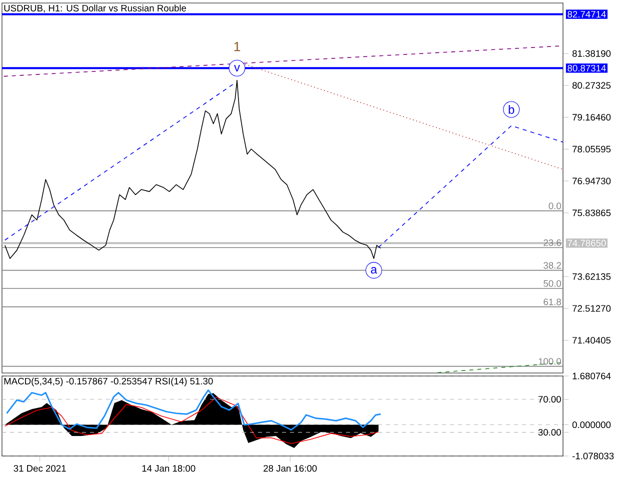 The image size is (640, 480). I want to click on chart-title: MACD(5,34,5) -0.157867 -0.253547 RSI(14) 51.30, so click(108, 382).